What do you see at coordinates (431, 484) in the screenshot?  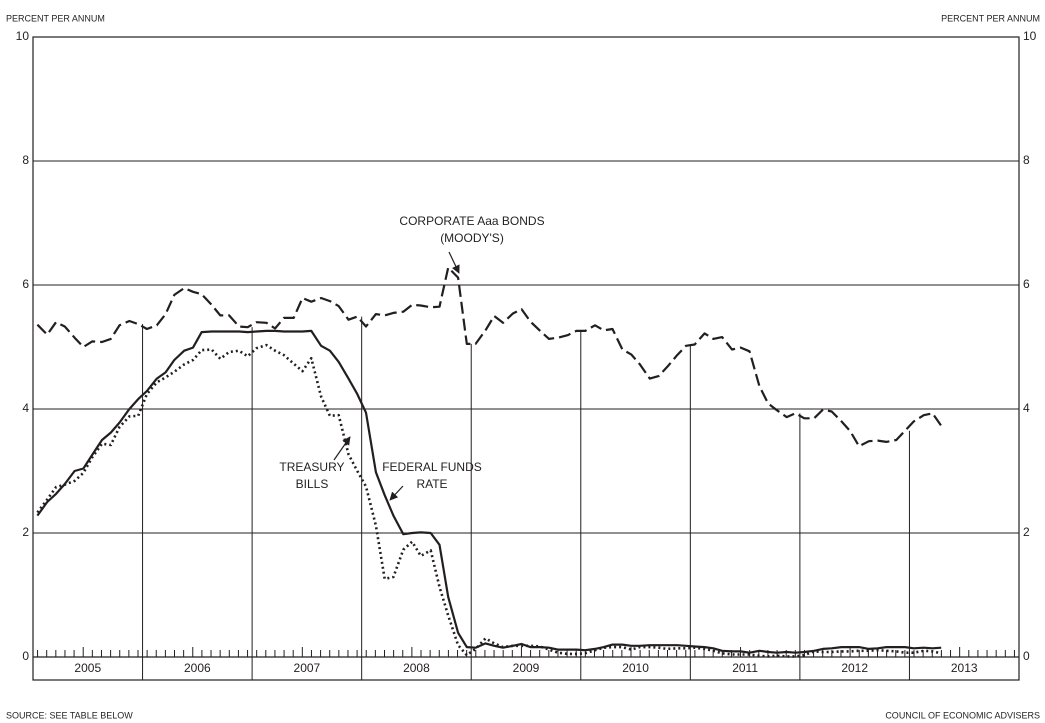 I see `annotation: RATE` at bounding box center [431, 484].